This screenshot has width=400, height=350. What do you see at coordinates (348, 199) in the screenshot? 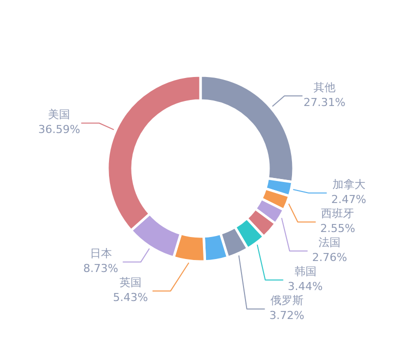
I see `data-label: 2.47%` at bounding box center [348, 199].